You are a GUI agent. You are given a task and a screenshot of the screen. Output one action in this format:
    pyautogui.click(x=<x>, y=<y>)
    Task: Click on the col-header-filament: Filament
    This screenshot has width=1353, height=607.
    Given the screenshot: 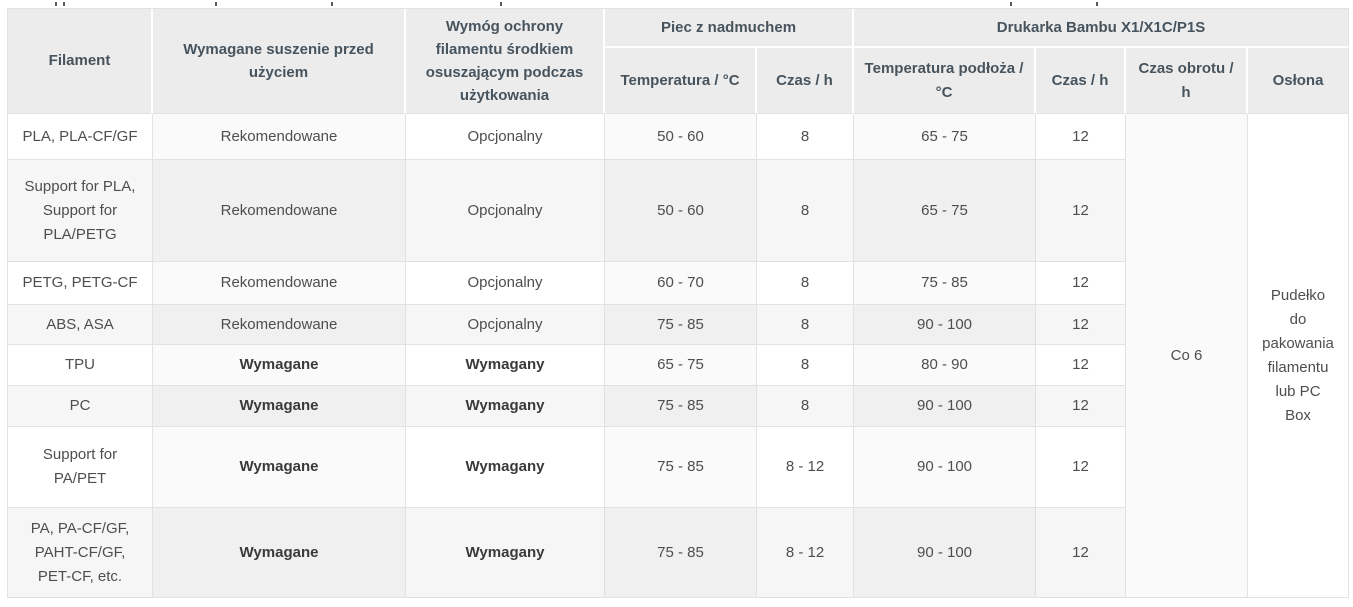 What is the action you would take?
    pyautogui.click(x=80, y=61)
    